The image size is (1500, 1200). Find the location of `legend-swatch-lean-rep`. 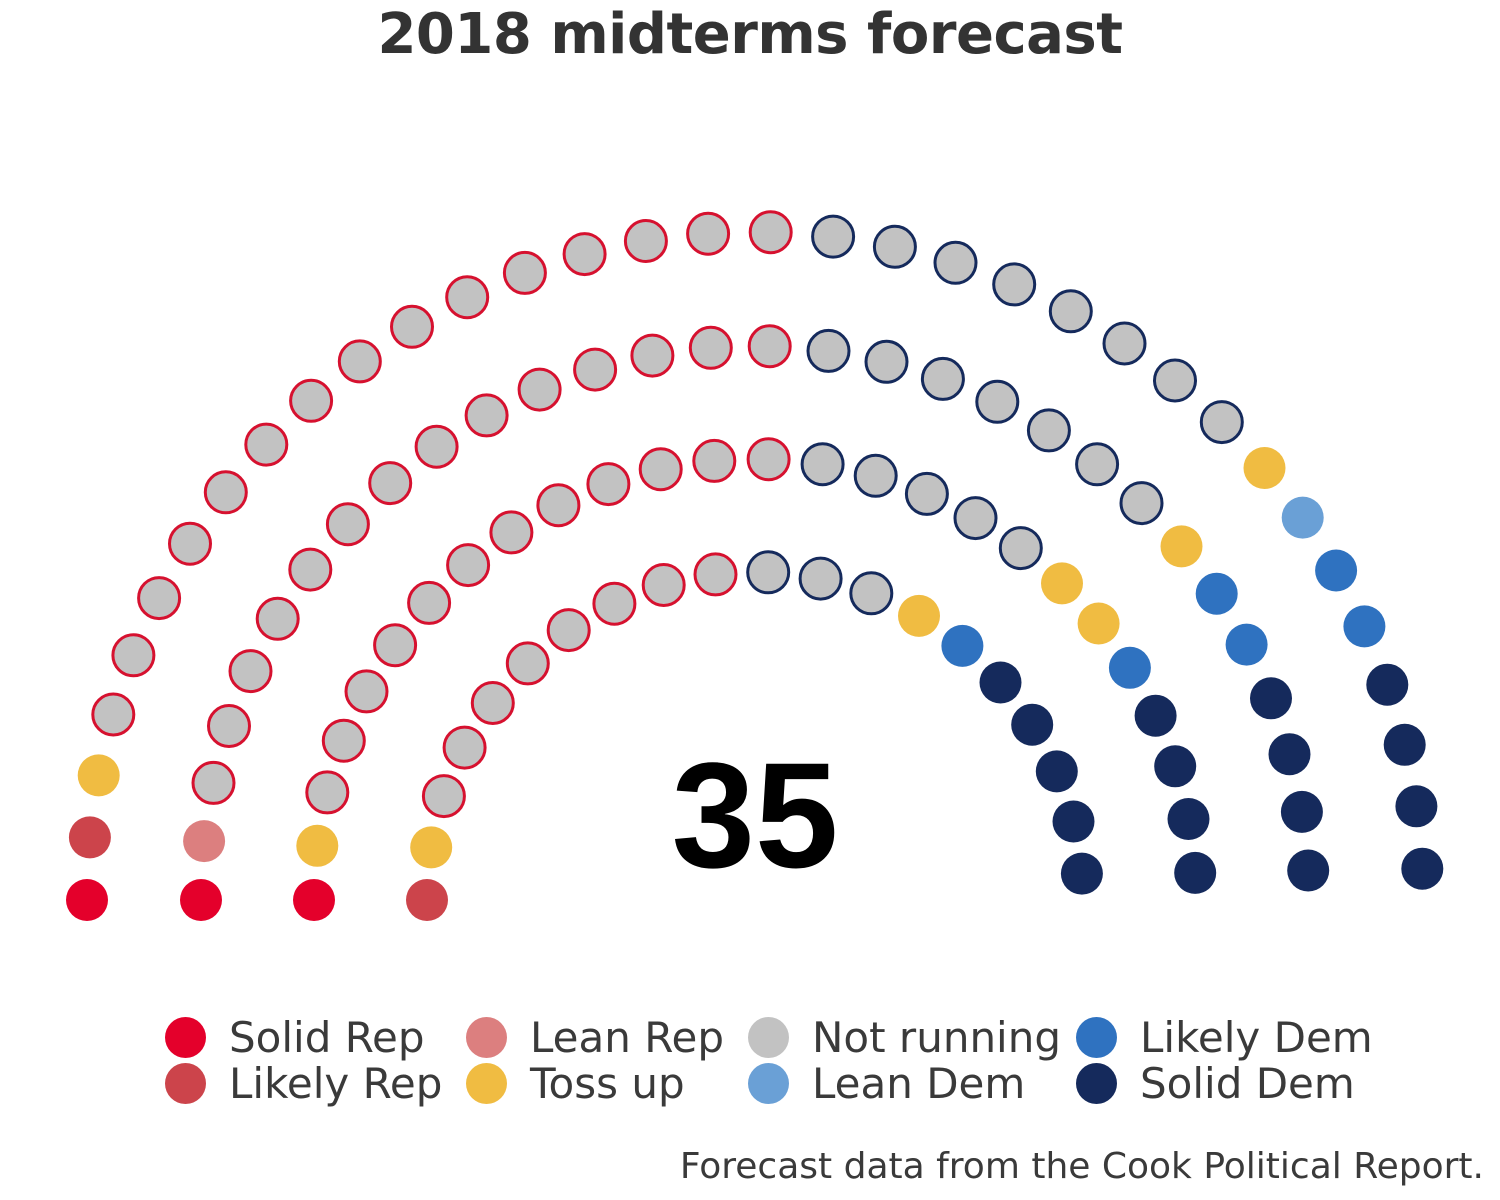

legend-swatch-lean-rep is located at coordinates (486, 1037).